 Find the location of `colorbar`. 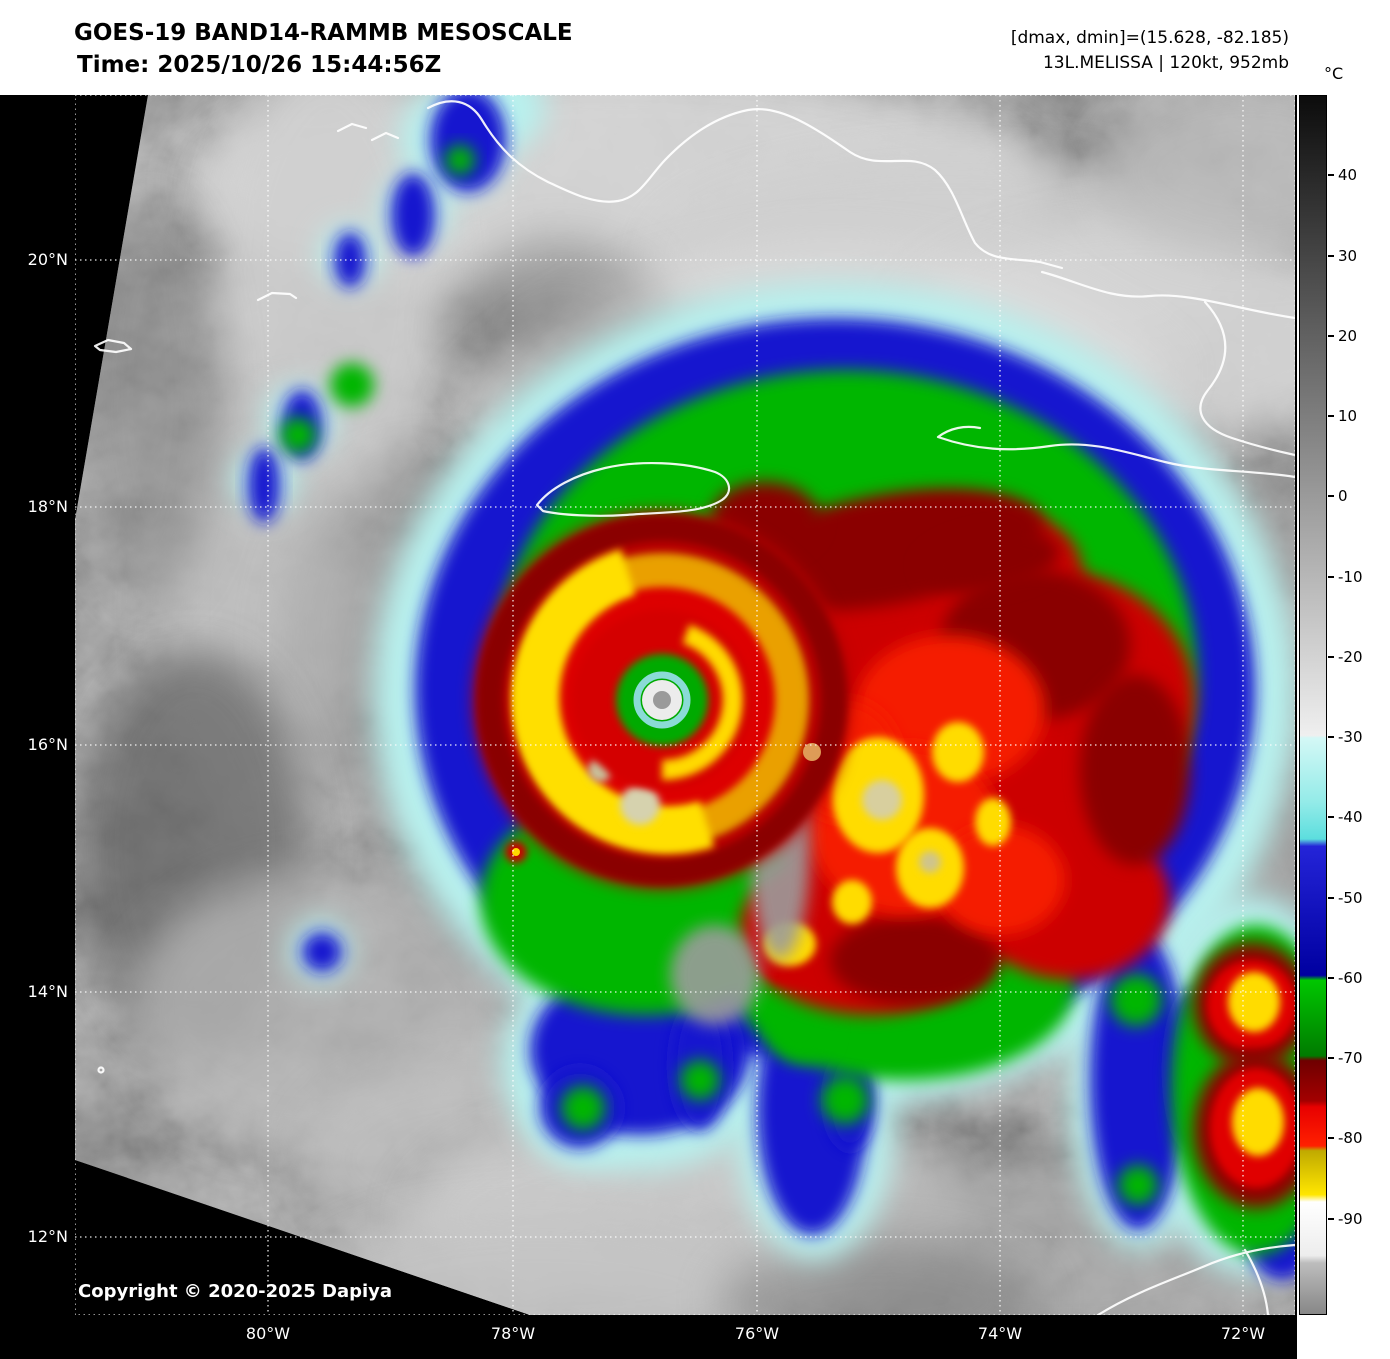

colorbar is located at coordinates (1313, 705).